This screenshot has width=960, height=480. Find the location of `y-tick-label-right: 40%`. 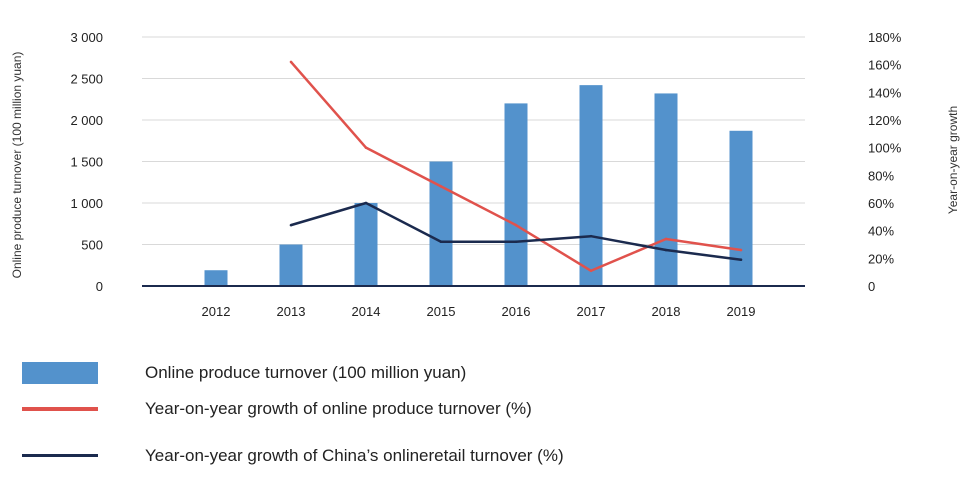

y-tick-label-right: 40% is located at coordinates (881, 231).